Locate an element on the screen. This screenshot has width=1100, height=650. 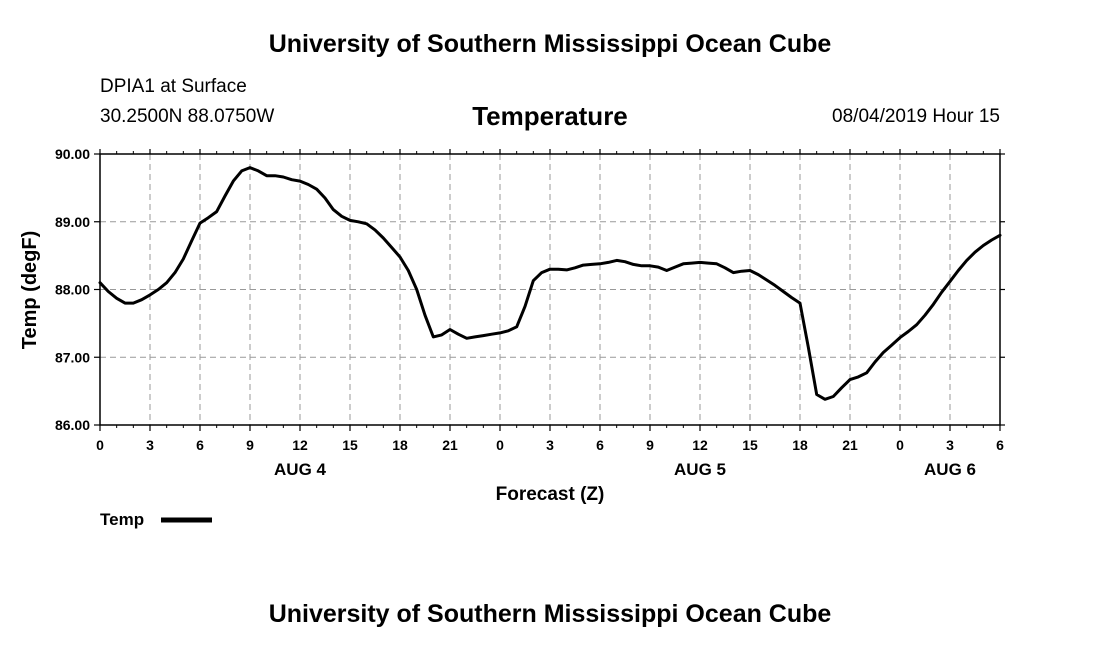
y-tick-label: 90.00 is located at coordinates (72, 154).